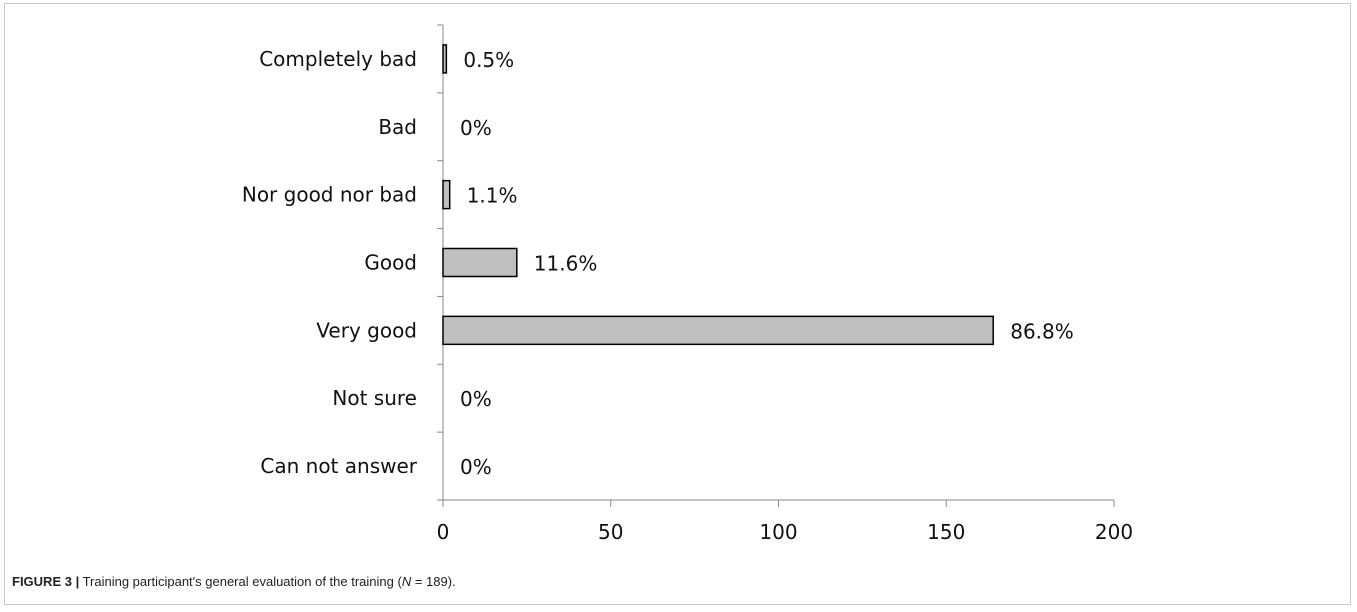  Describe the element at coordinates (406, 581) in the screenshot. I see `caption-n-symbol: N` at that location.